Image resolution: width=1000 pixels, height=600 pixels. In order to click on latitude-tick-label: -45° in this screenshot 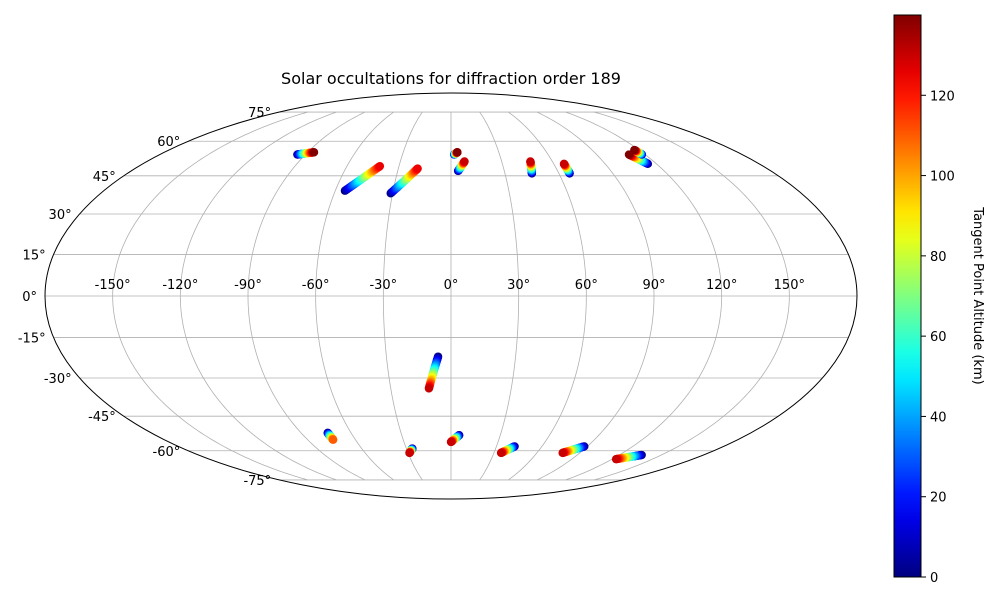, I will do `click(102, 417)`.